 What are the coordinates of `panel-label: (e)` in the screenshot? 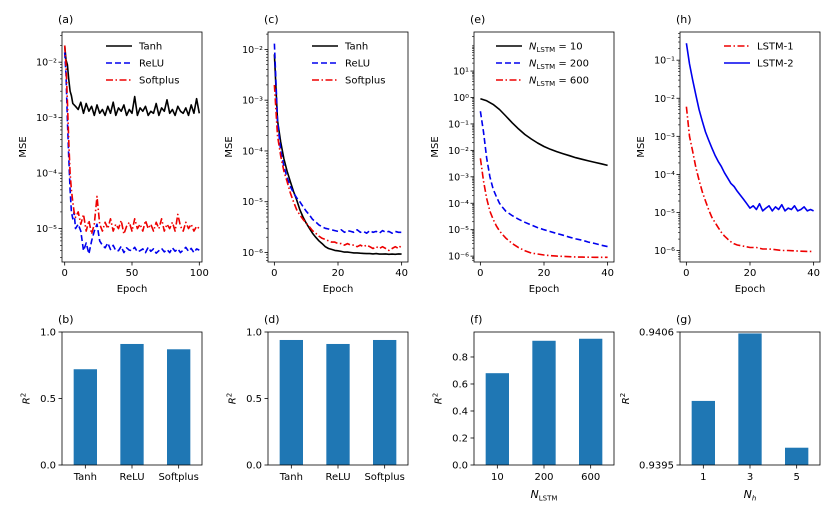 It's located at (477, 19).